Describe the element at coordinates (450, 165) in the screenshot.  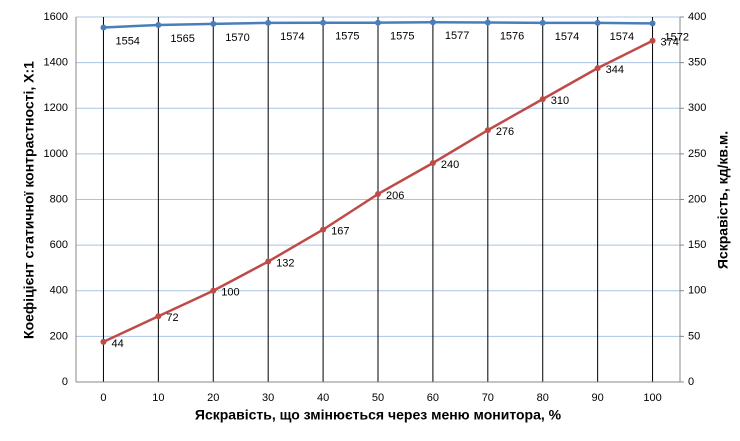
I see `data-label: 240` at that location.